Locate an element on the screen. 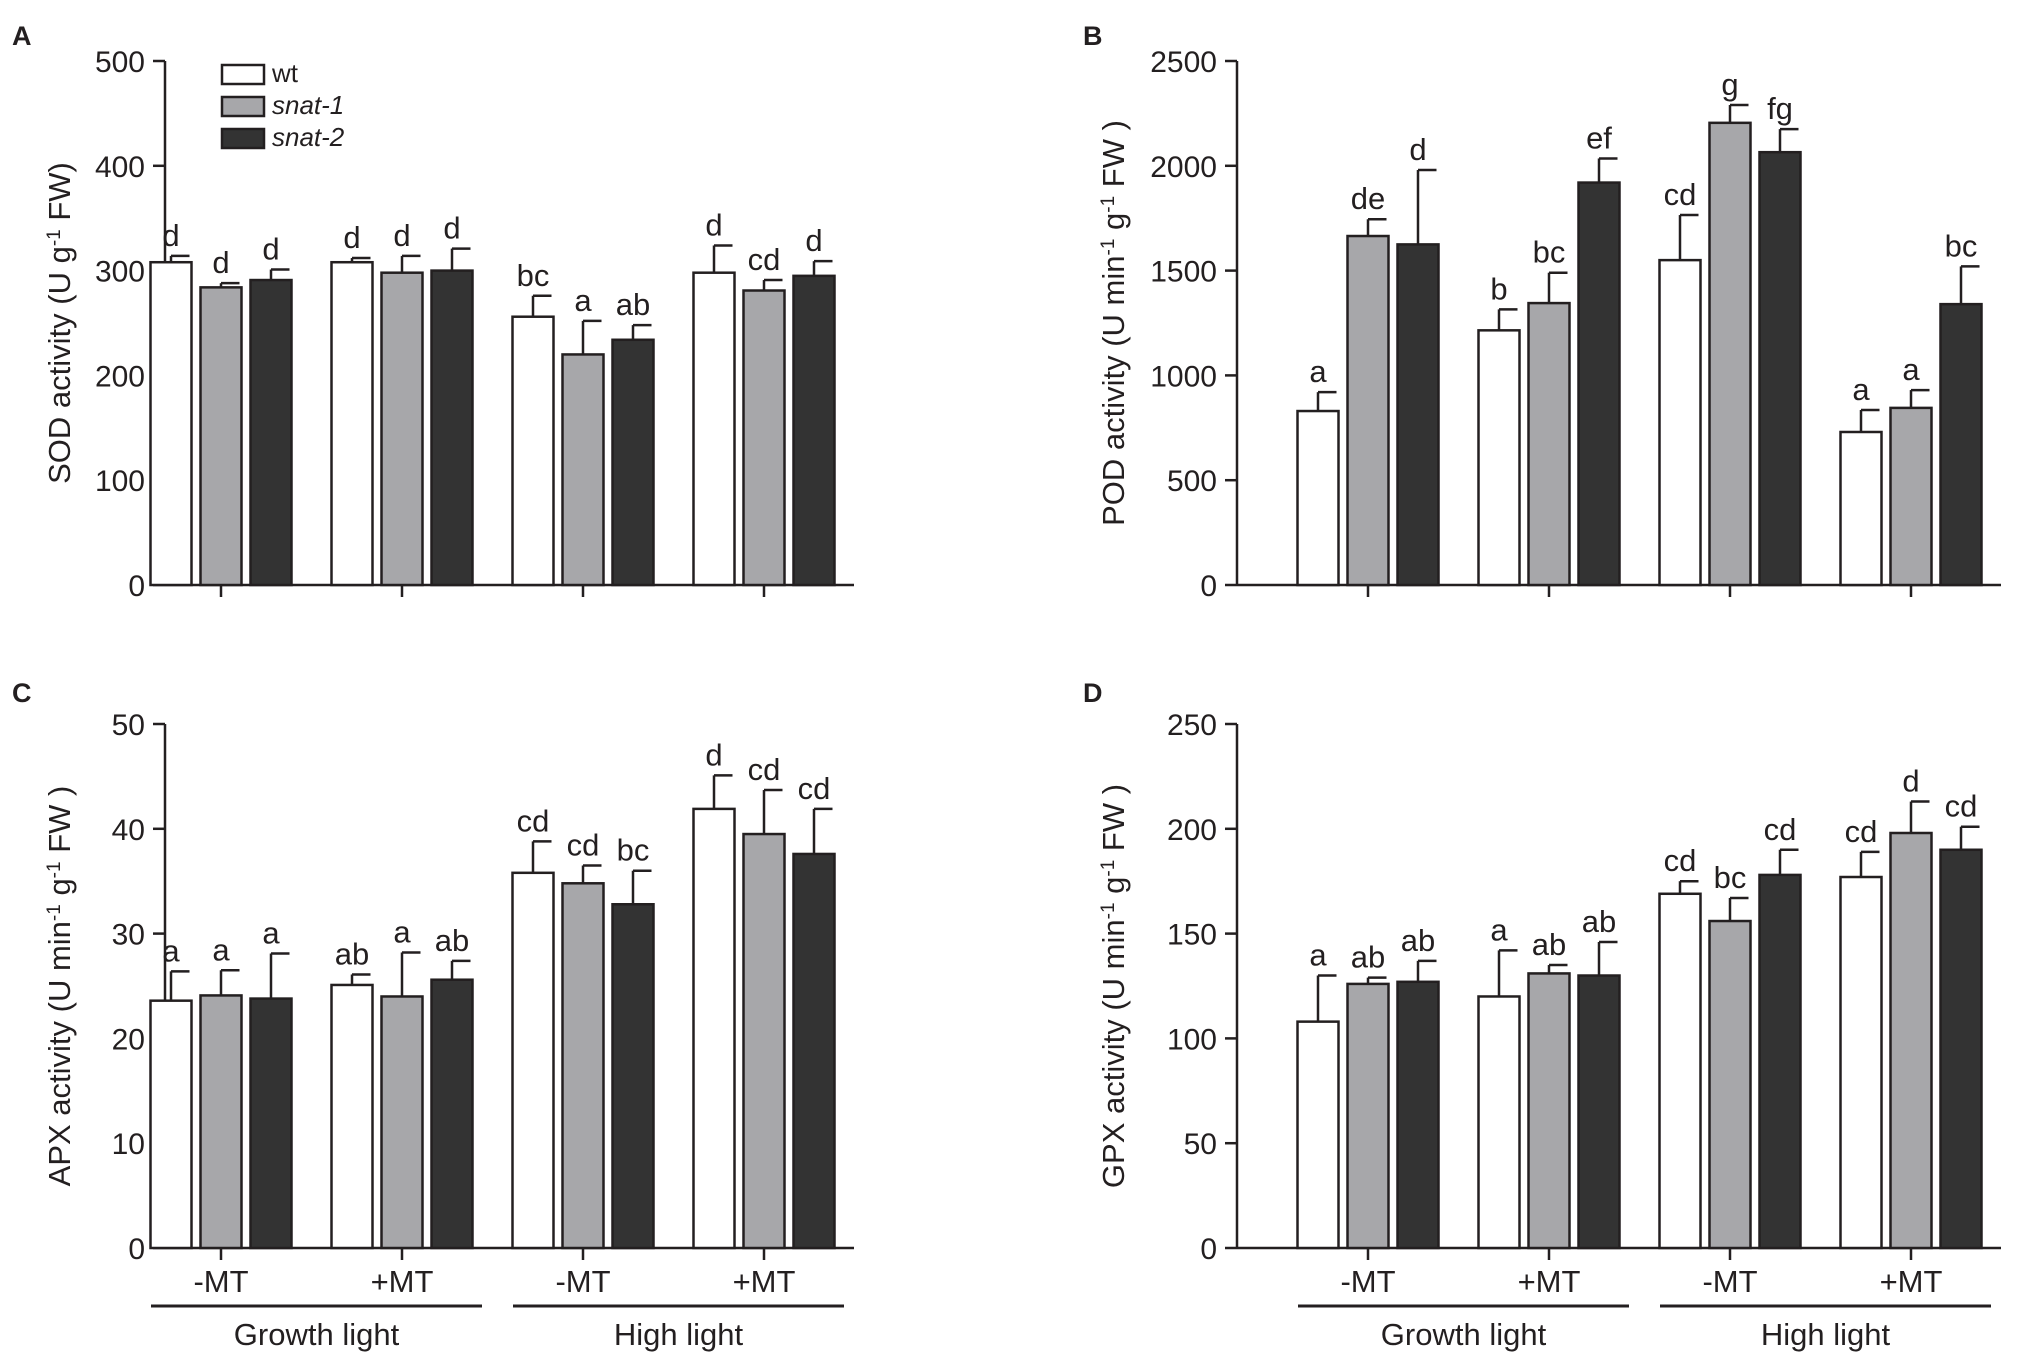  panel-d-y-tick-label: 50 is located at coordinates (1200, 1144).